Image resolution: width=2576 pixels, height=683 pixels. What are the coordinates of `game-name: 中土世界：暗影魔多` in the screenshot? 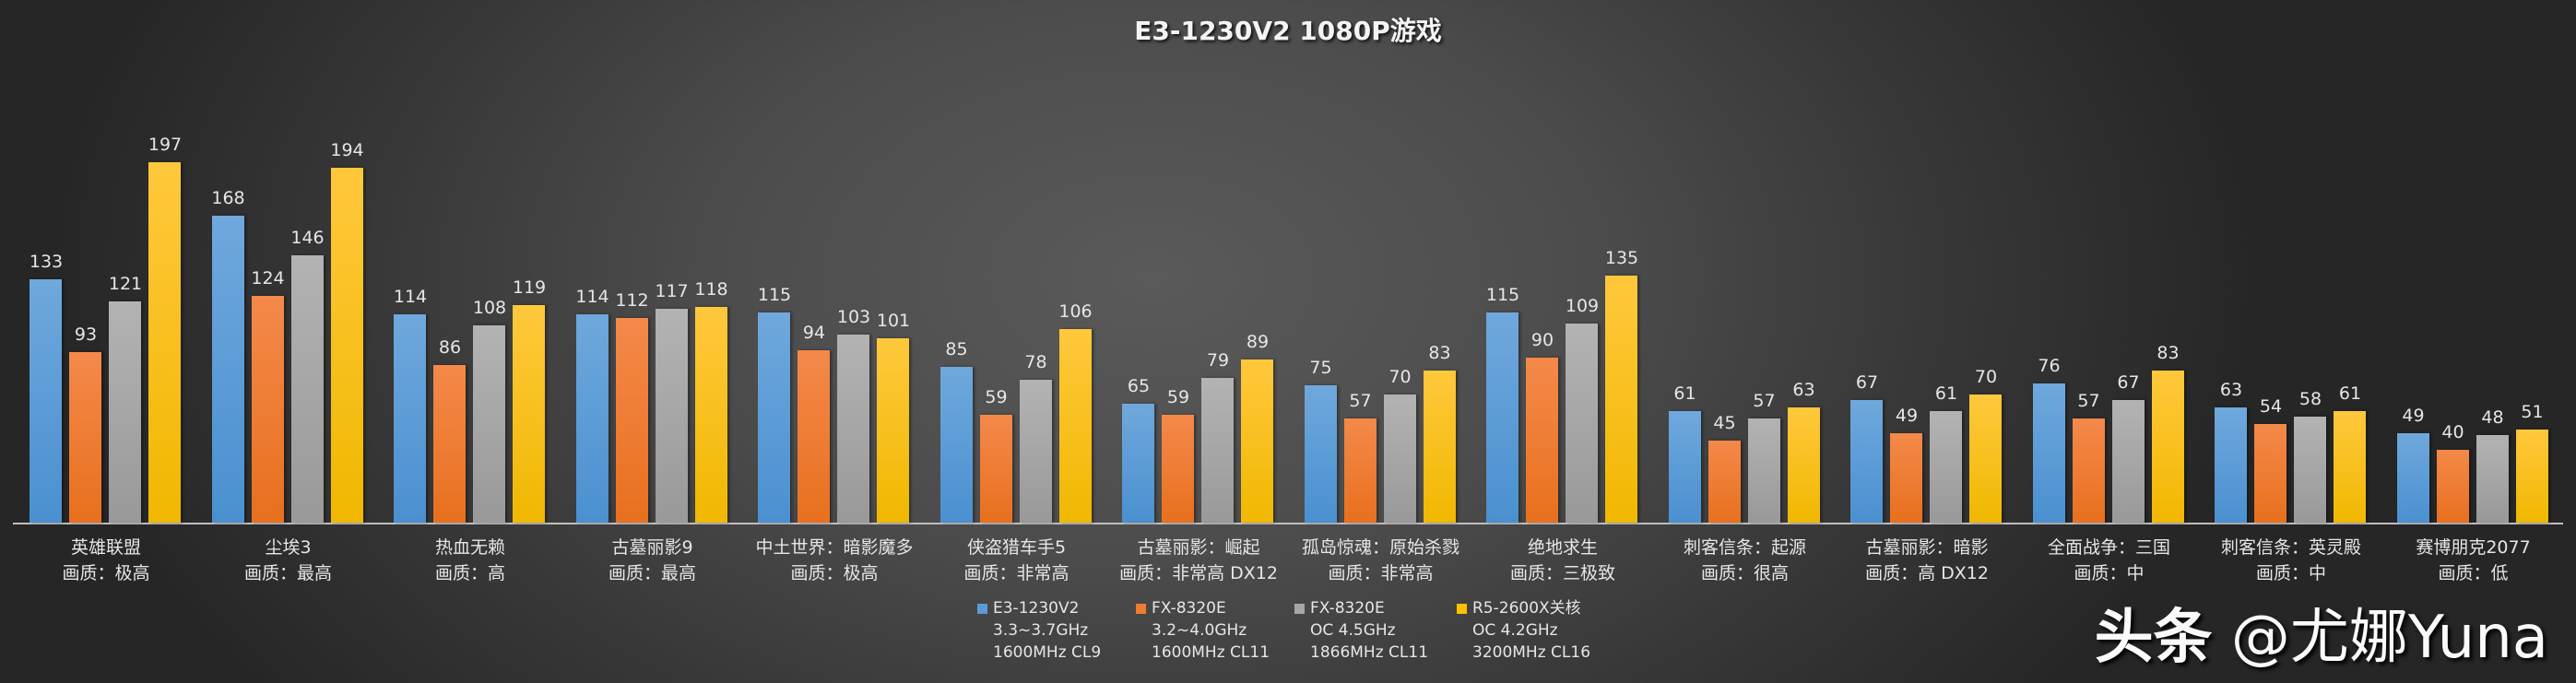 It's located at (834, 547).